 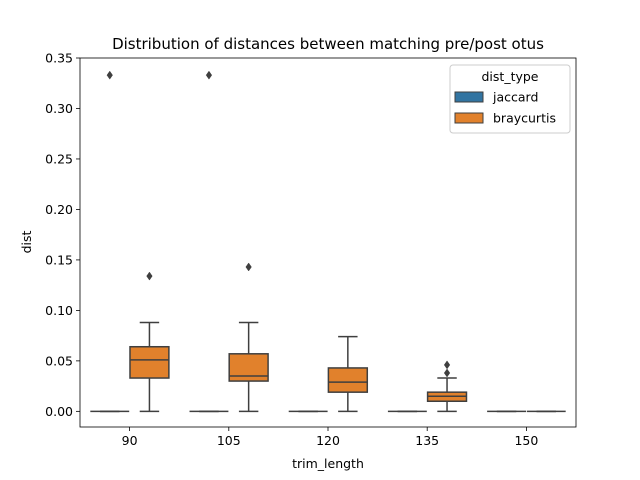 What do you see at coordinates (59, 58) in the screenshot?
I see `y-tick-label: 0.35` at bounding box center [59, 58].